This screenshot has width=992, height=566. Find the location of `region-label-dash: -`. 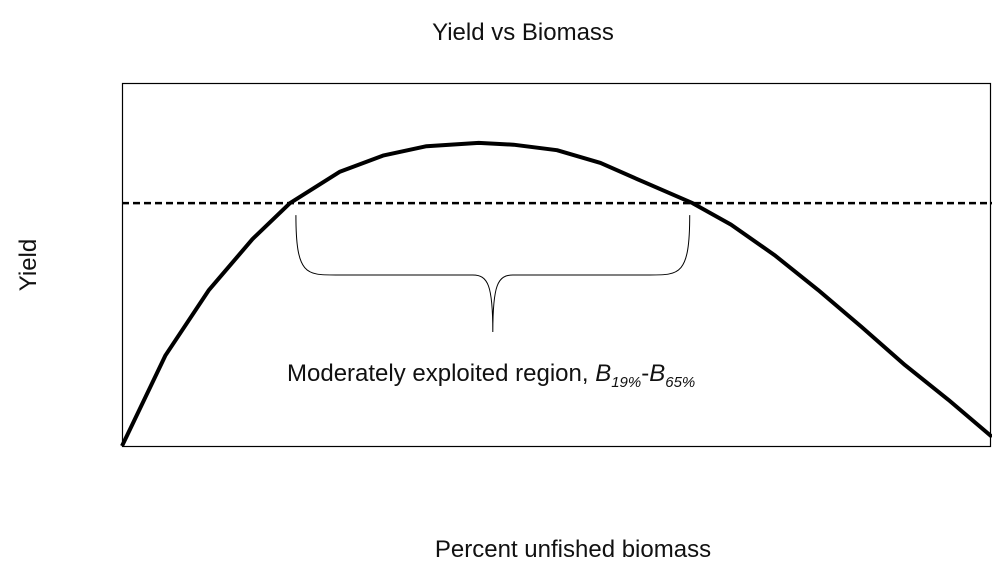

region-label-dash: - is located at coordinates (645, 373).